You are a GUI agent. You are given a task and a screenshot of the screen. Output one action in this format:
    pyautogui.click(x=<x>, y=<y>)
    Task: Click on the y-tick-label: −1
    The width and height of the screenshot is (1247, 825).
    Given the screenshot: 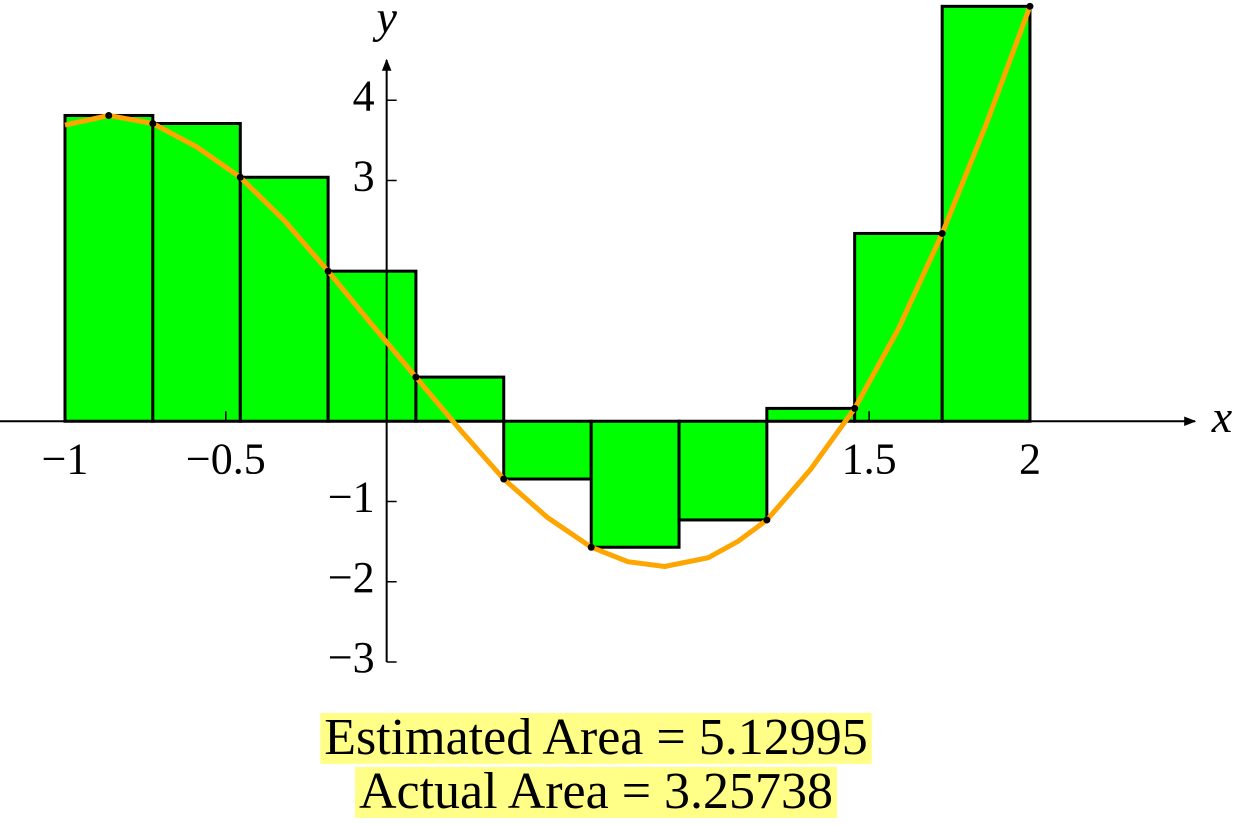 What is the action you would take?
    pyautogui.click(x=351, y=497)
    